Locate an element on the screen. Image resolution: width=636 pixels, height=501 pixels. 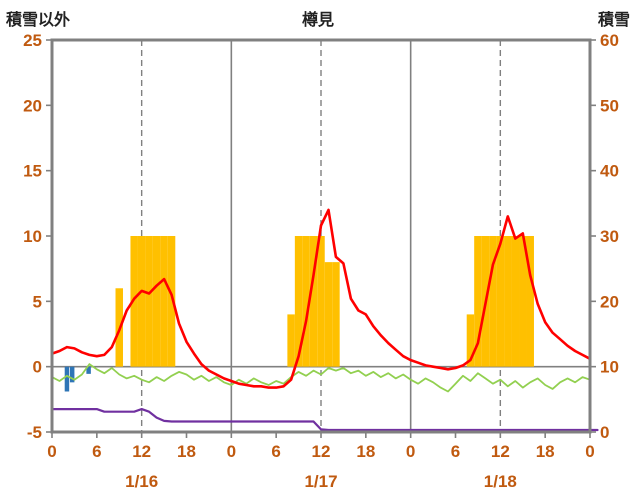
svg-text: 1/17 is located at coordinates (320, 481).